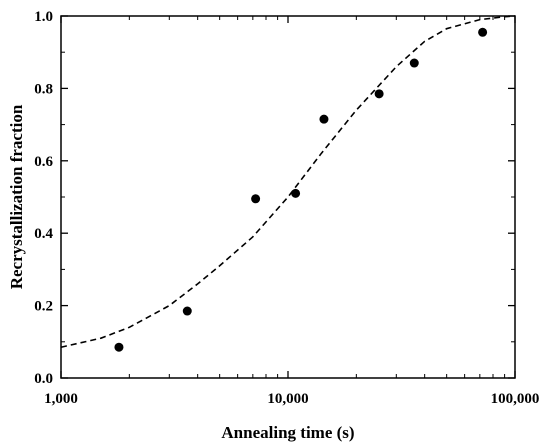  I want to click on x-axis-title: Annealing time (s), so click(287, 432).